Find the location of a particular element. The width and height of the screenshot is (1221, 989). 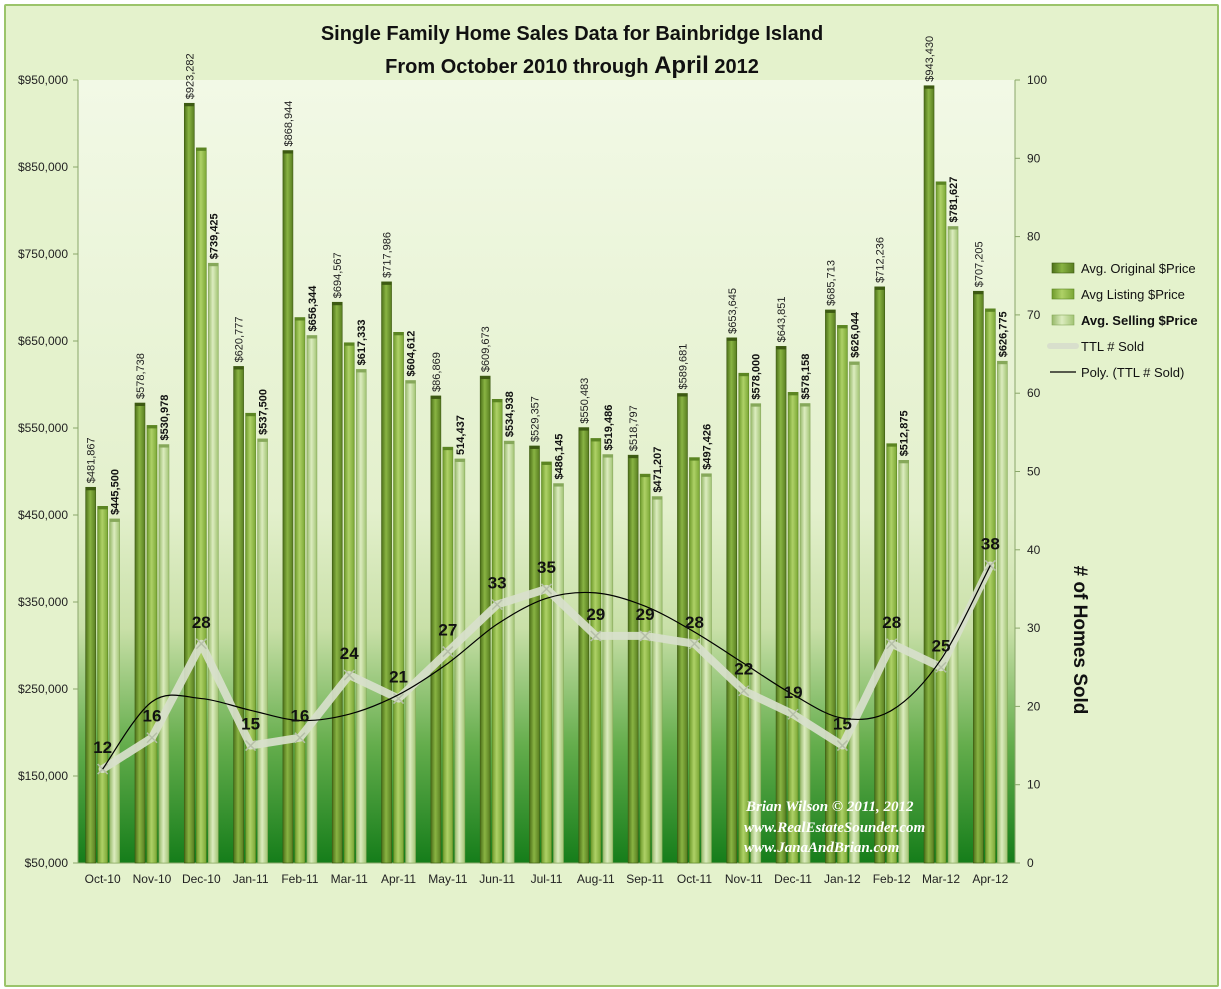

data-label-original: $481,867 is located at coordinates (92, 460).